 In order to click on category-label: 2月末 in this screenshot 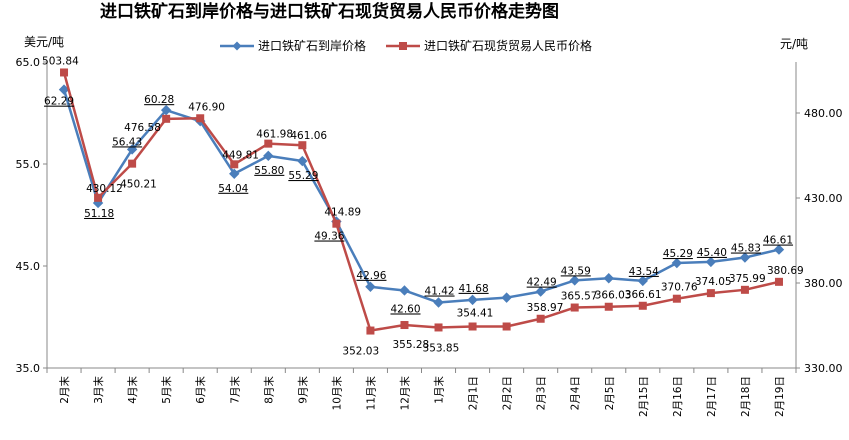, I will do `click(64, 390)`.